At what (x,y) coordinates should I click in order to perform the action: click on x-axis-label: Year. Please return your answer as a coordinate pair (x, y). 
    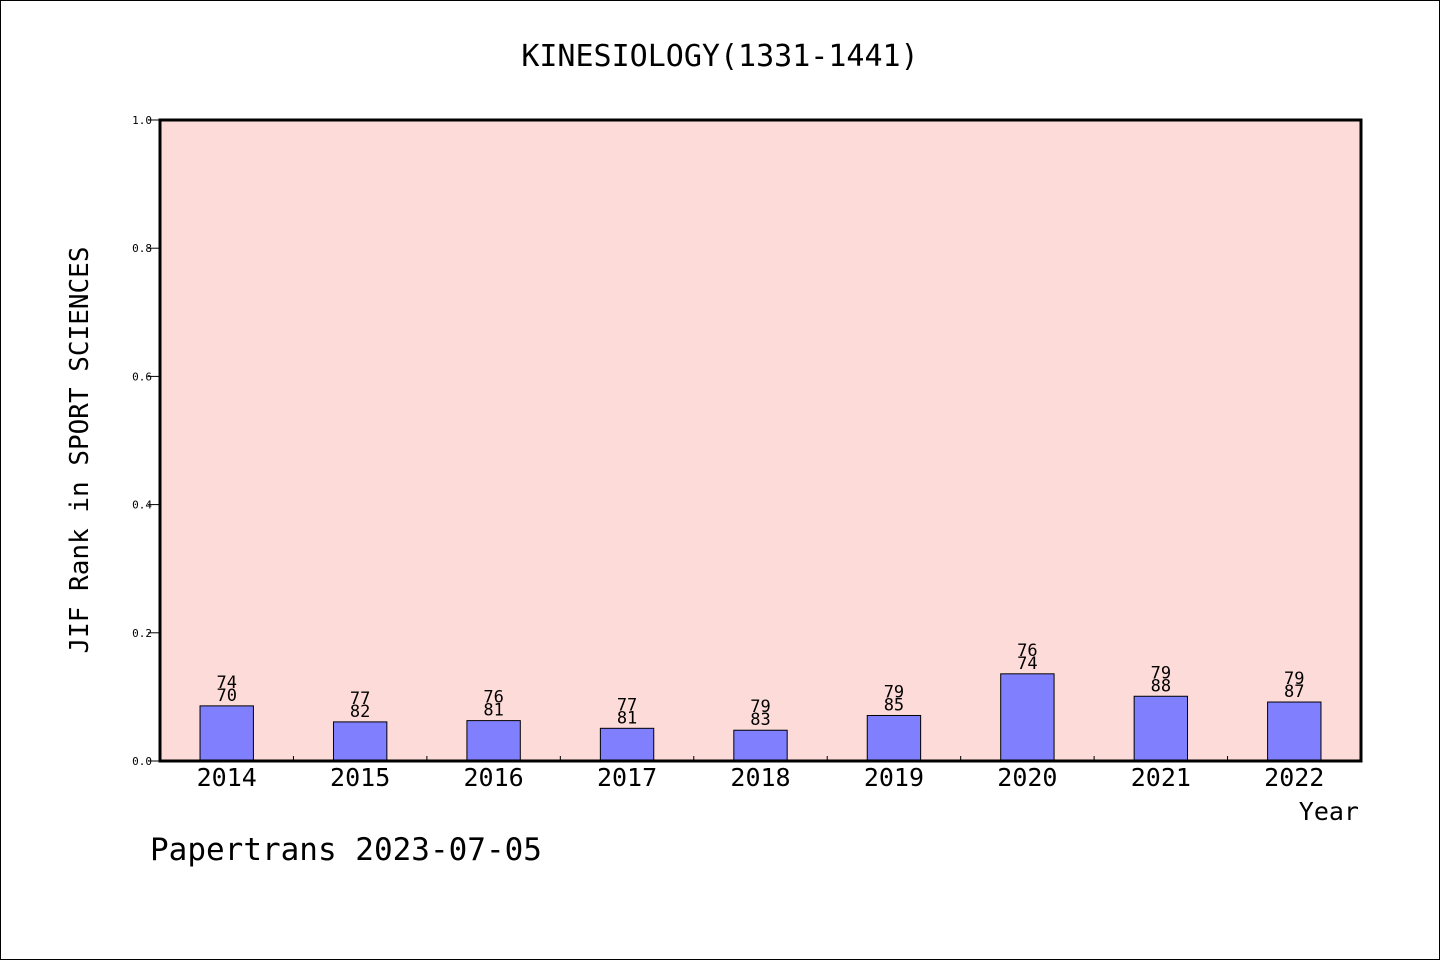
    Looking at the image, I should click on (1329, 811).